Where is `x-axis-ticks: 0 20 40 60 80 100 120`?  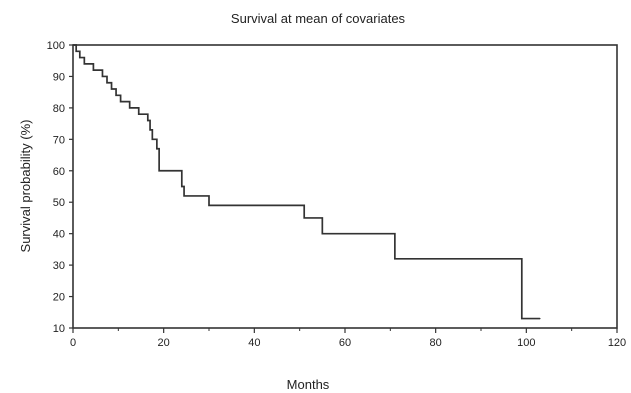 x-axis-ticks: 0 20 40 60 80 100 120 is located at coordinates (348, 338).